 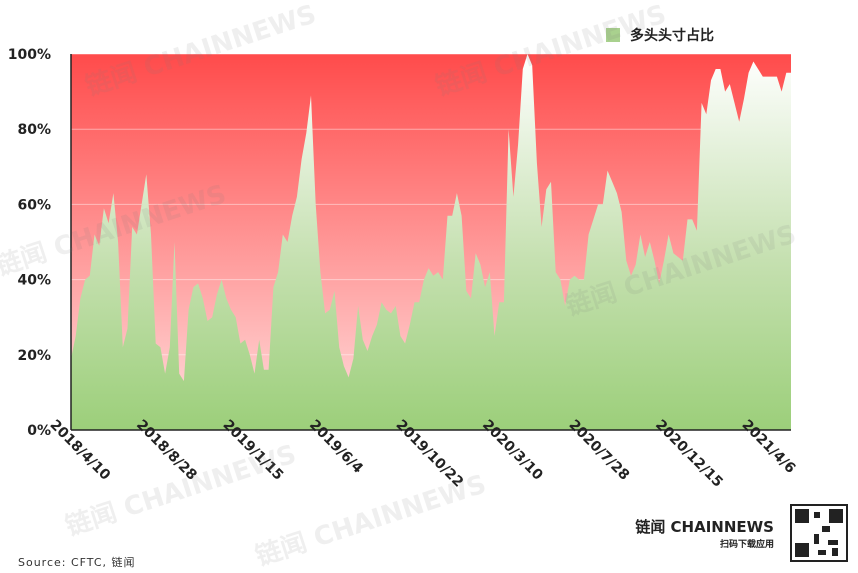 I want to click on y-tick-label: 60%, so click(x=34, y=205).